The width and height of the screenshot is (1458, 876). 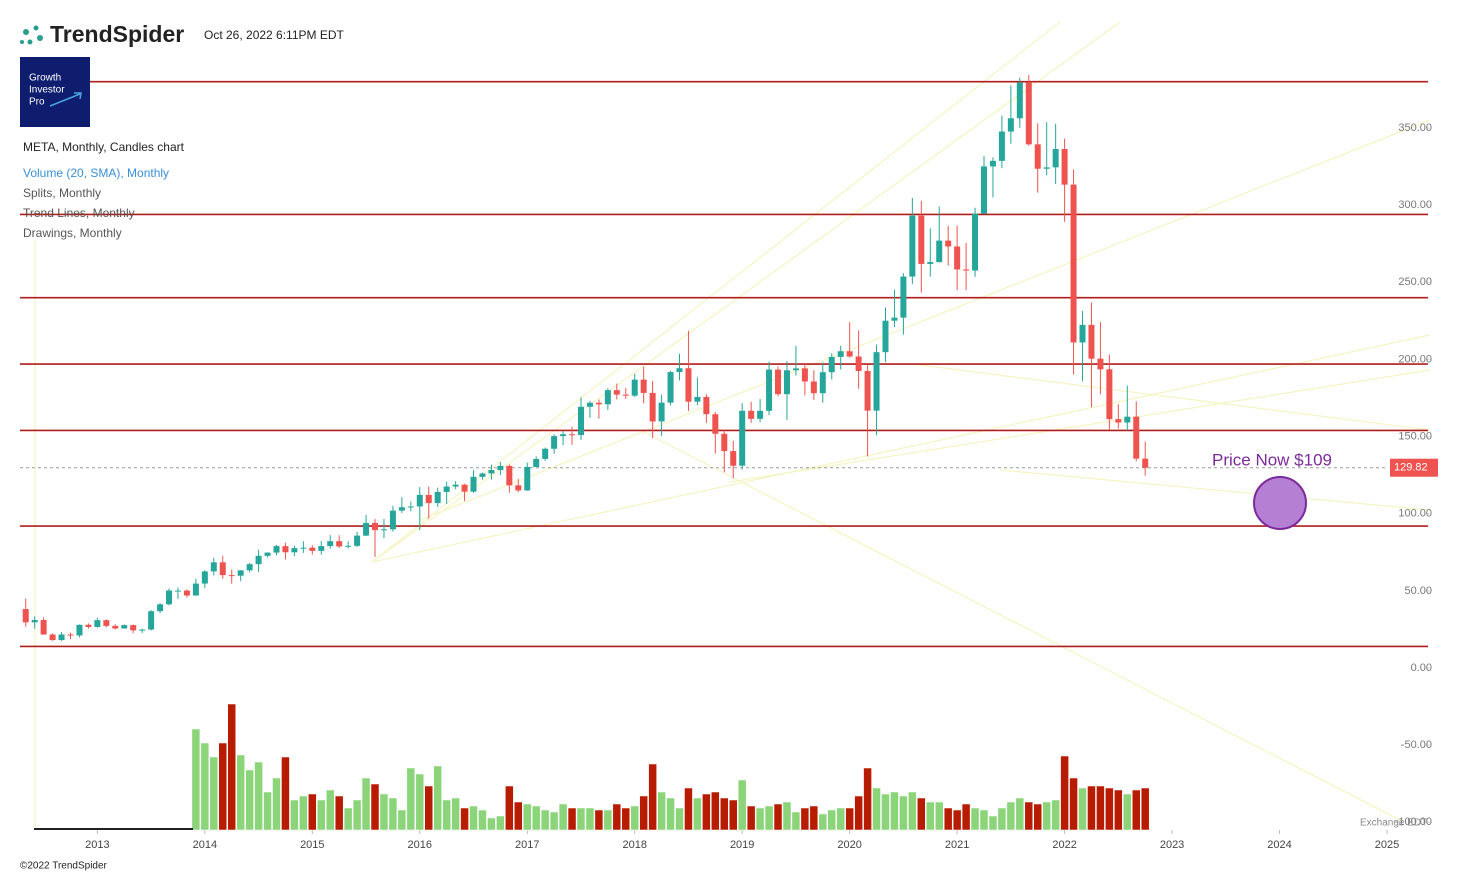 What do you see at coordinates (72, 233) in the screenshot?
I see `indicator-label: Drawings, Monthly` at bounding box center [72, 233].